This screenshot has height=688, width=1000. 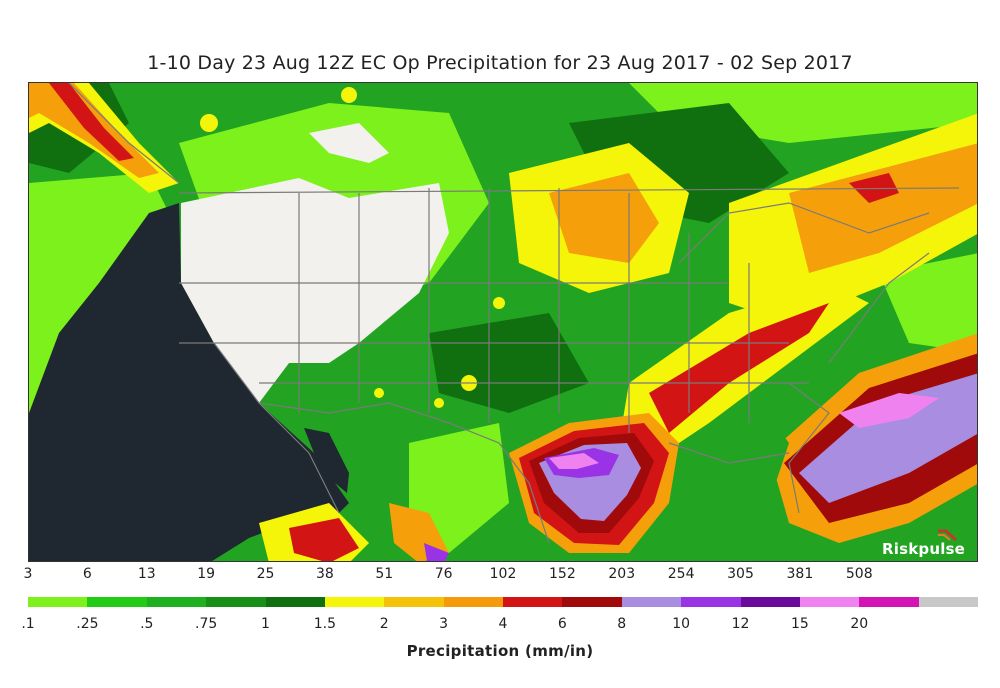 I want to click on mm-tick-label: 152, so click(x=562, y=574).